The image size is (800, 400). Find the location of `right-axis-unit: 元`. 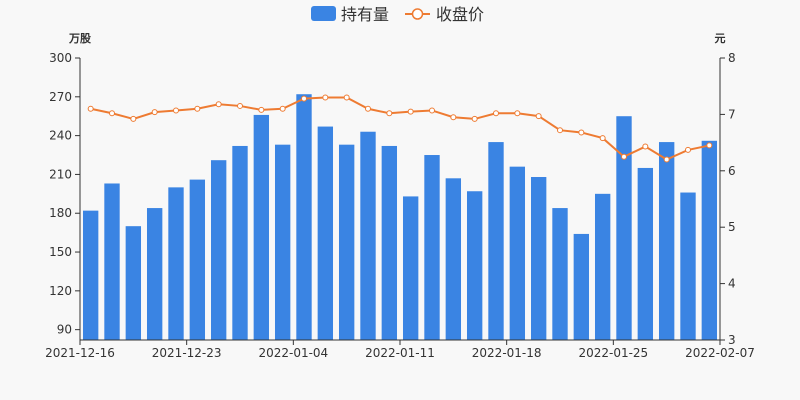

right-axis-unit: 元 is located at coordinates (720, 38).